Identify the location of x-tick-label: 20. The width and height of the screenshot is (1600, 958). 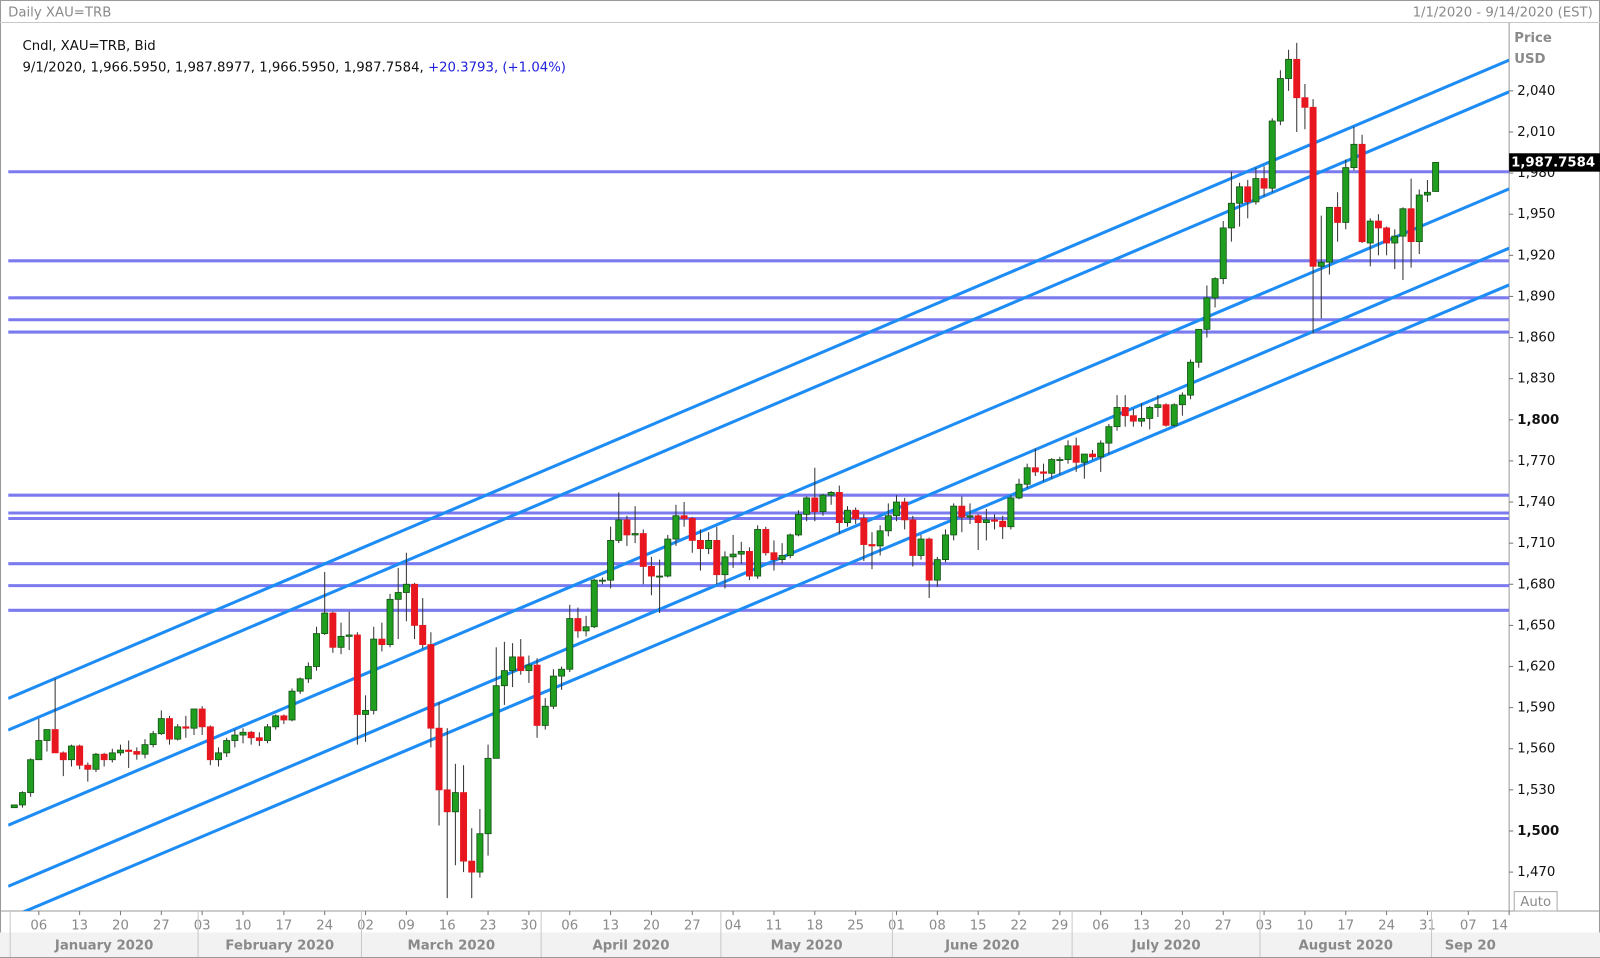
(651, 925).